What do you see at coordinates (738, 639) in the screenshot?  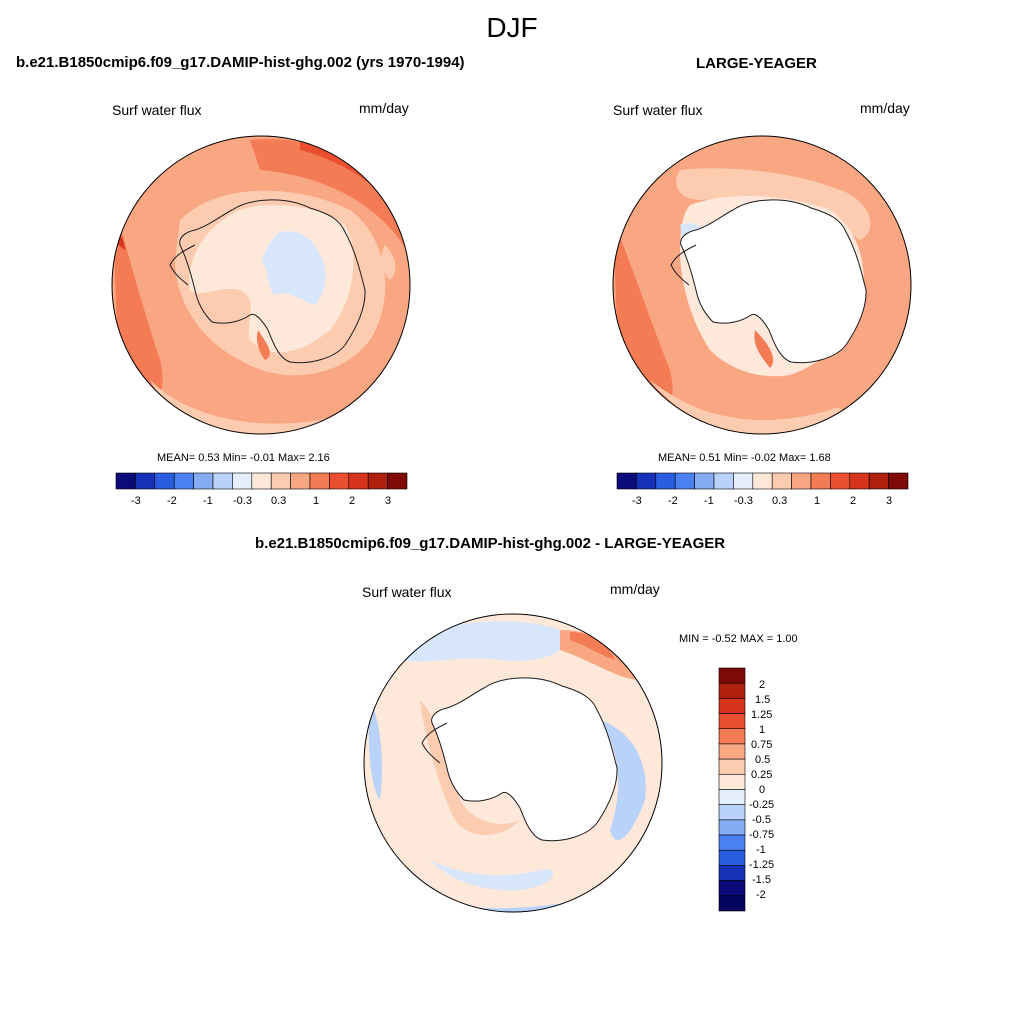 I see `stats-diff: MIN = -0.52 MAX = 1.00` at bounding box center [738, 639].